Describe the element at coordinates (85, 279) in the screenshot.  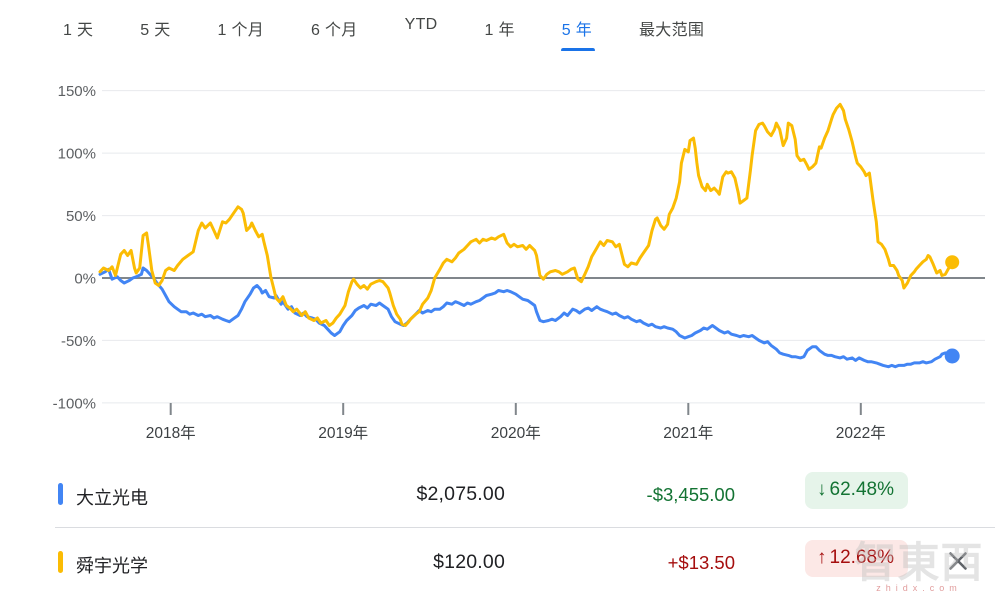
I see `y-axis-tick-label: 0%` at that location.